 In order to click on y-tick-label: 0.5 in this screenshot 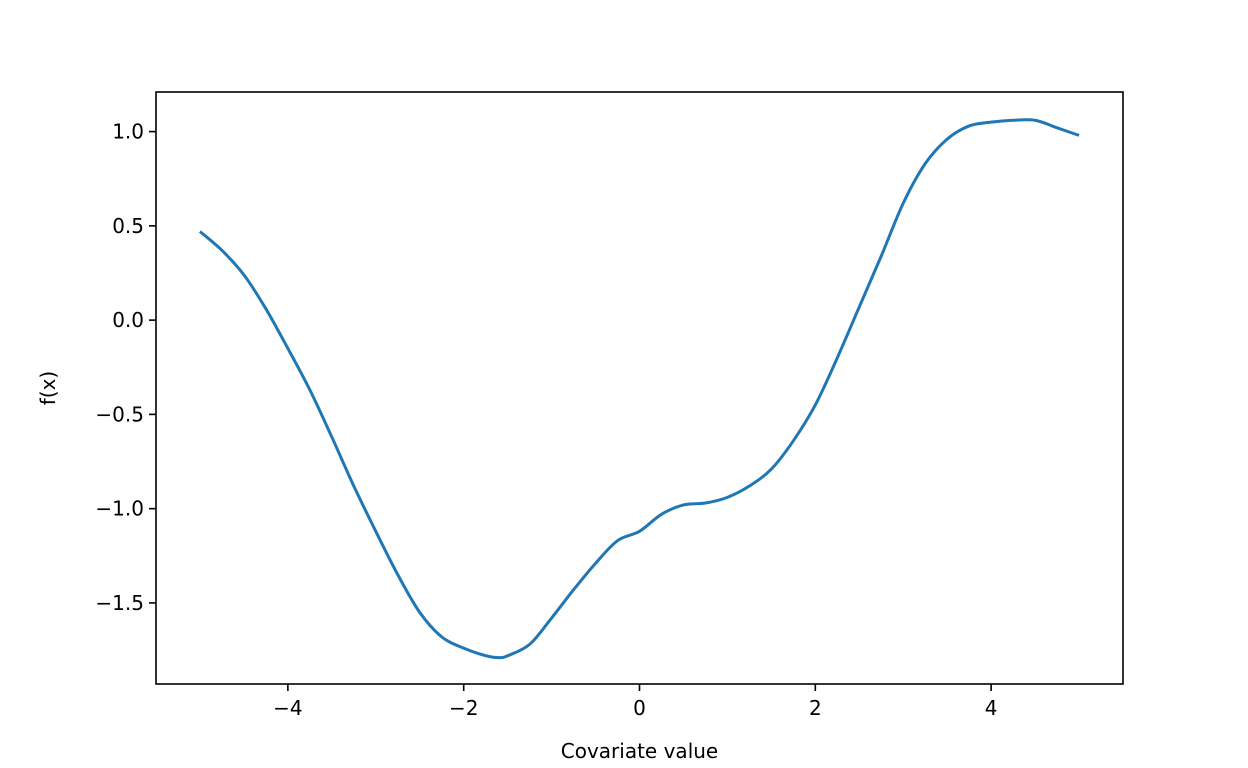, I will do `click(128, 226)`.